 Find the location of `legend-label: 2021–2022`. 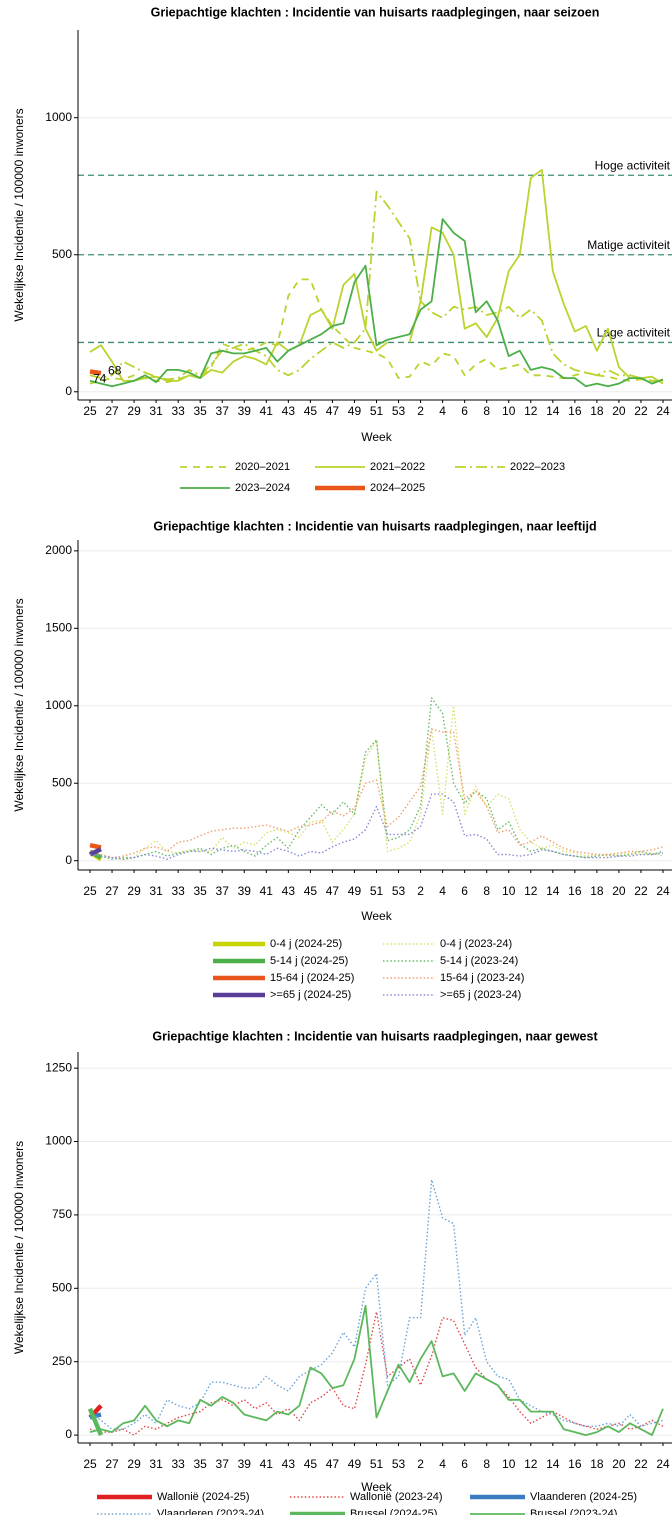

legend-label: 2021–2022 is located at coordinates (397, 467).